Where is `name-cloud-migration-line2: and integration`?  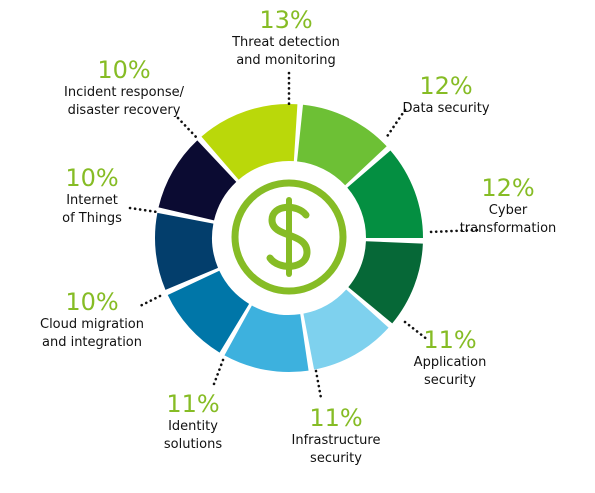
name-cloud-migration-line2: and integration is located at coordinates (92, 342).